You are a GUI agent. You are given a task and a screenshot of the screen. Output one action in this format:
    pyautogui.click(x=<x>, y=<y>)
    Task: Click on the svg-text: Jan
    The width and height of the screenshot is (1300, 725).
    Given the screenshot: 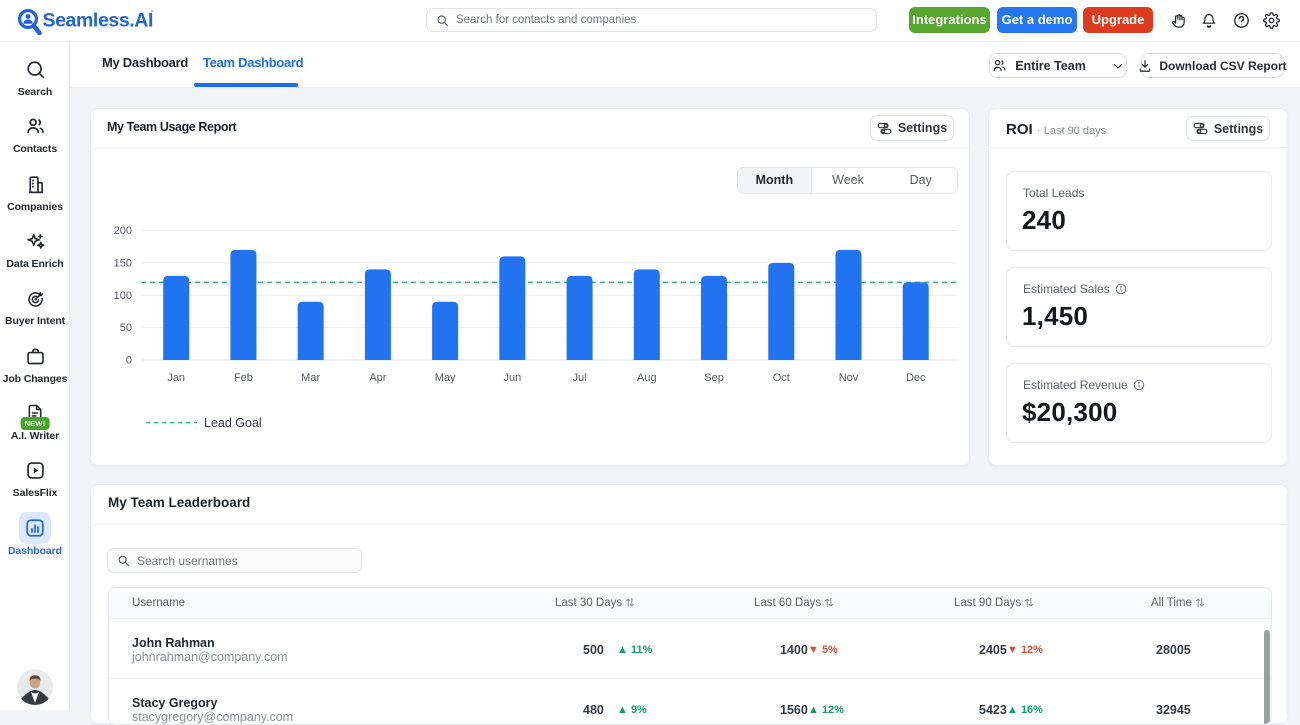 What is the action you would take?
    pyautogui.click(x=176, y=378)
    